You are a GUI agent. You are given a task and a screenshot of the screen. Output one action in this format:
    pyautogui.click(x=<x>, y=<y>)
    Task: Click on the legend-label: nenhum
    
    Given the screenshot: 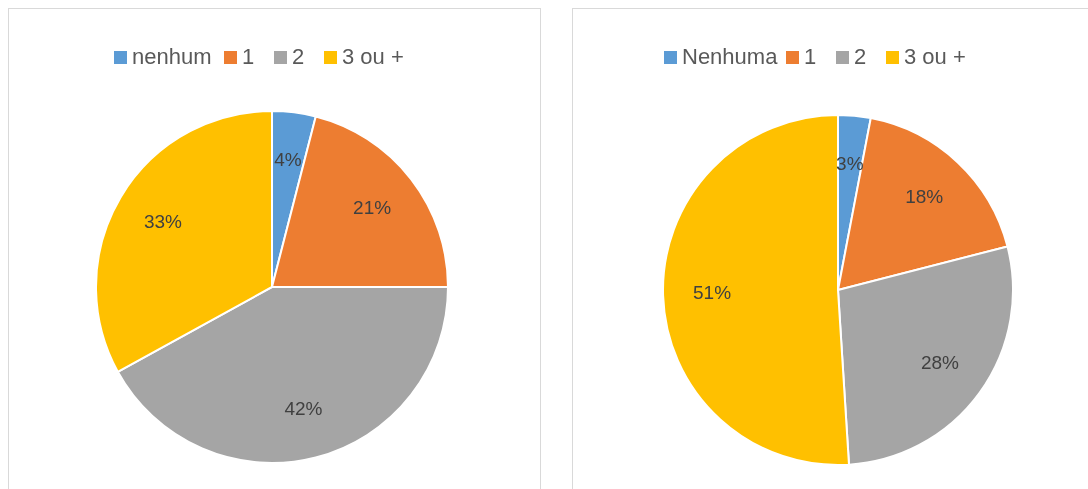 What is the action you would take?
    pyautogui.click(x=172, y=56)
    